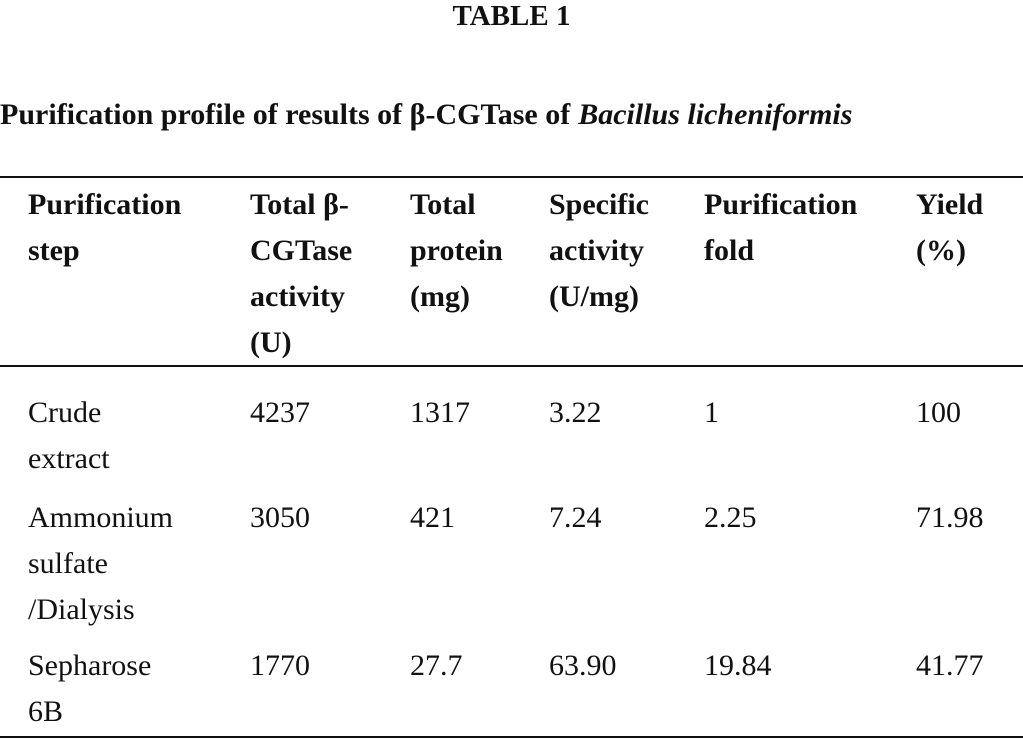 This screenshot has width=1023, height=740. I want to click on cell-text: Total β-, so click(299, 204).